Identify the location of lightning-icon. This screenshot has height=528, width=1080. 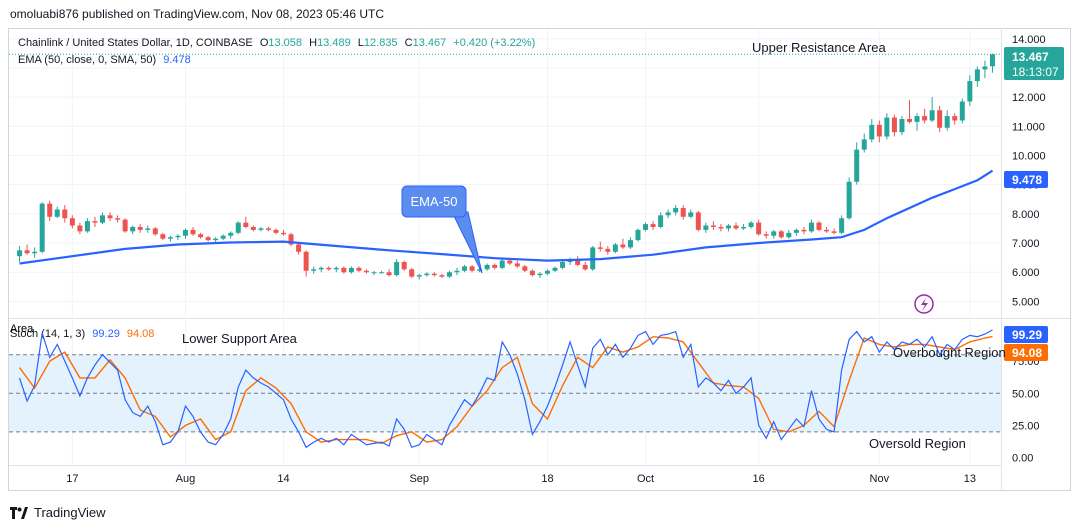
(924, 304).